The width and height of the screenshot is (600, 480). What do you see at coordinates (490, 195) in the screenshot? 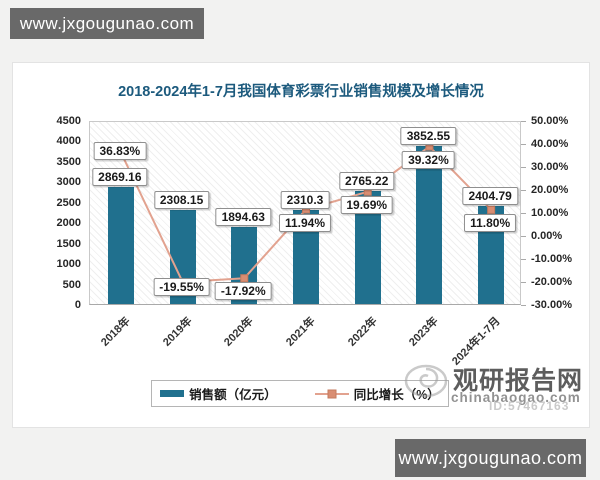
I see `value-label: 2404.79` at bounding box center [490, 195].